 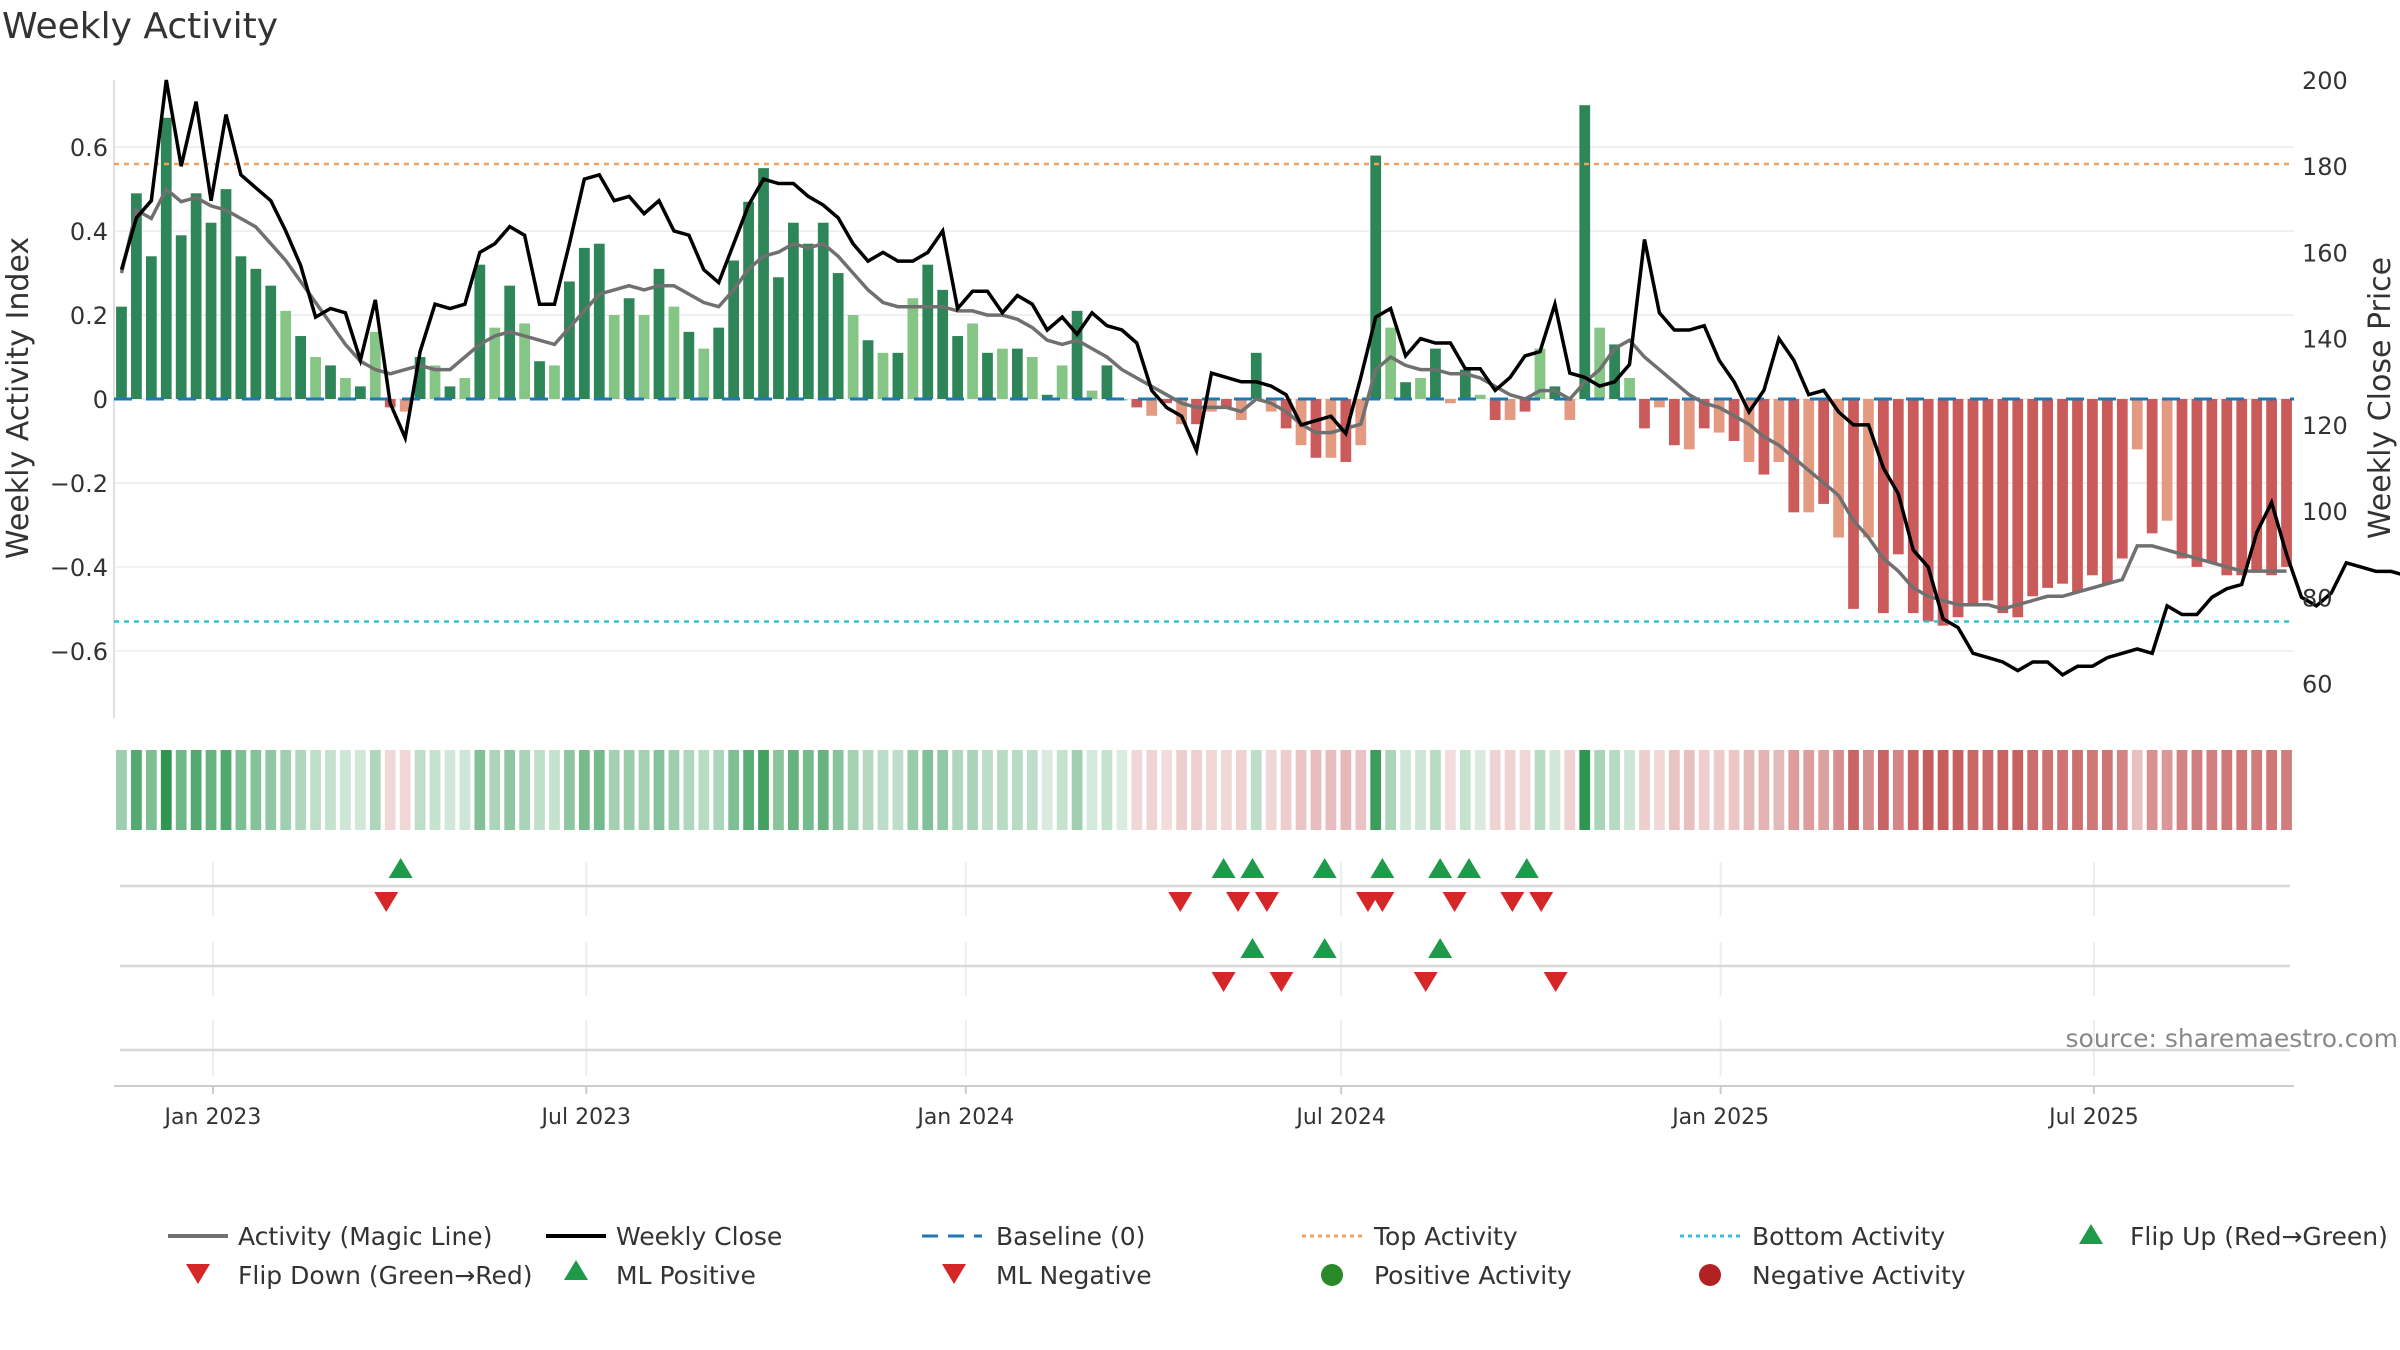 What do you see at coordinates (1332, 1275) in the screenshot?
I see `positive-activity-swatch` at bounding box center [1332, 1275].